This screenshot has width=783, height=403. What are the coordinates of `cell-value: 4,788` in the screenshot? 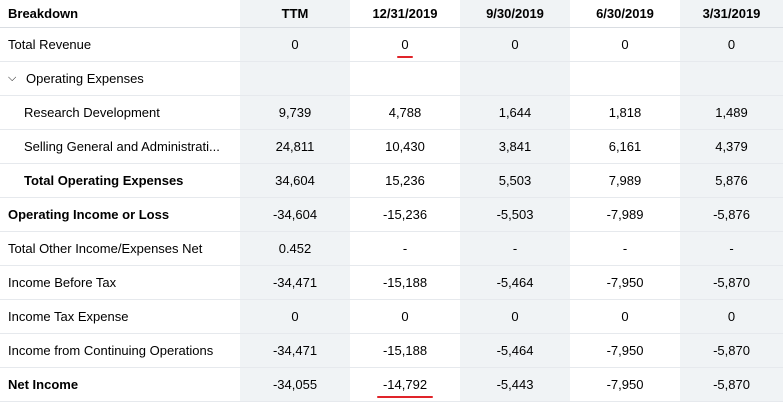 It's located at (405, 113).